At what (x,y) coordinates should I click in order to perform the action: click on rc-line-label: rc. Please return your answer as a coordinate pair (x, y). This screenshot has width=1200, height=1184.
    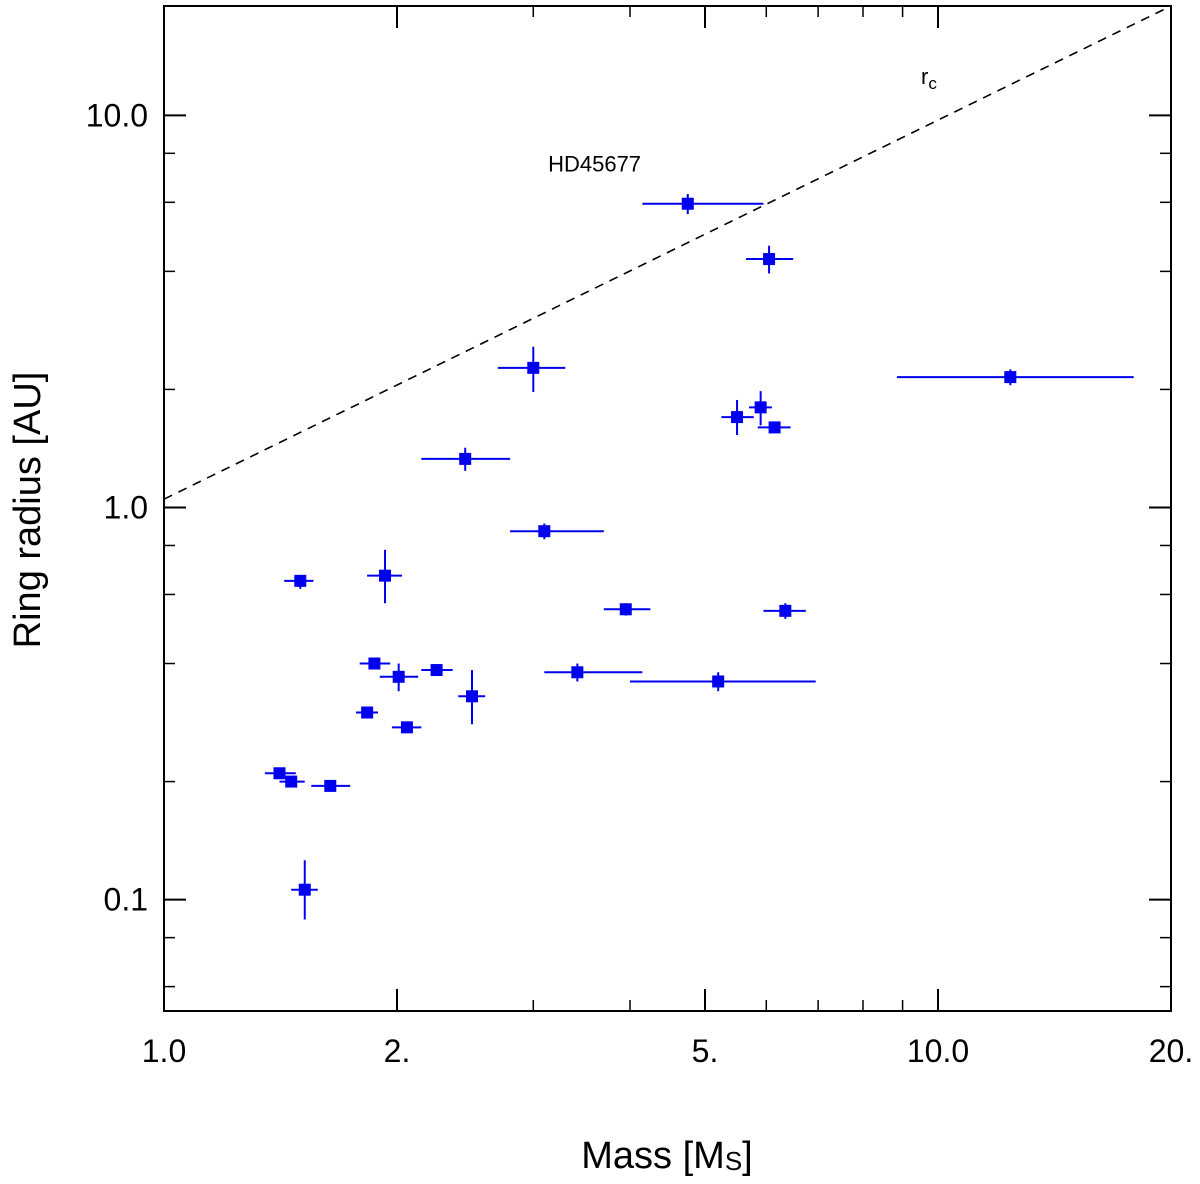
    Looking at the image, I should click on (929, 78).